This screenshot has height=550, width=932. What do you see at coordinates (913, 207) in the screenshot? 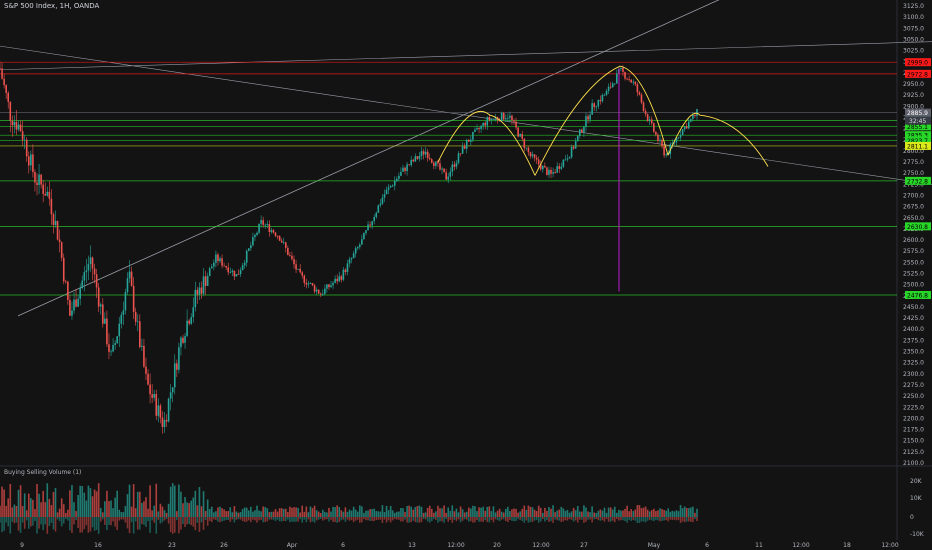
I see `y-tick-label: 2675.0` at bounding box center [913, 207].